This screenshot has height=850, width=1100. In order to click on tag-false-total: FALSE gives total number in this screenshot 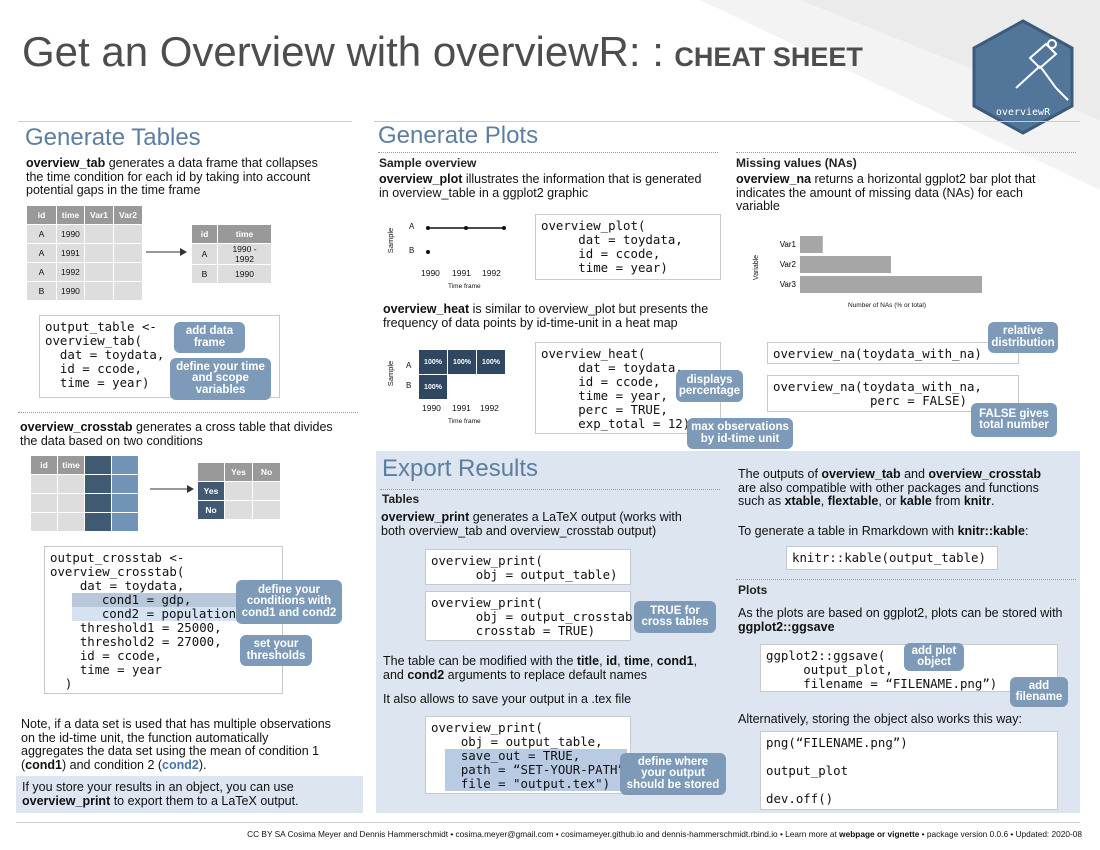, I will do `click(1014, 420)`.